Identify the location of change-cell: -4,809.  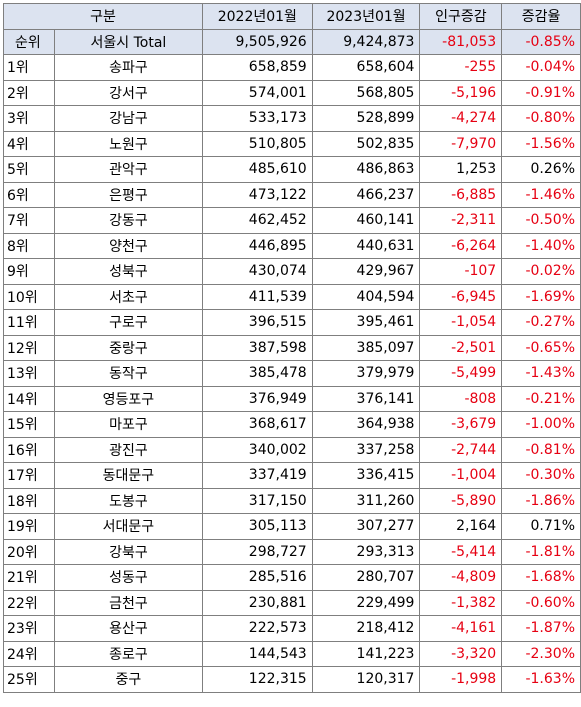
(461, 577).